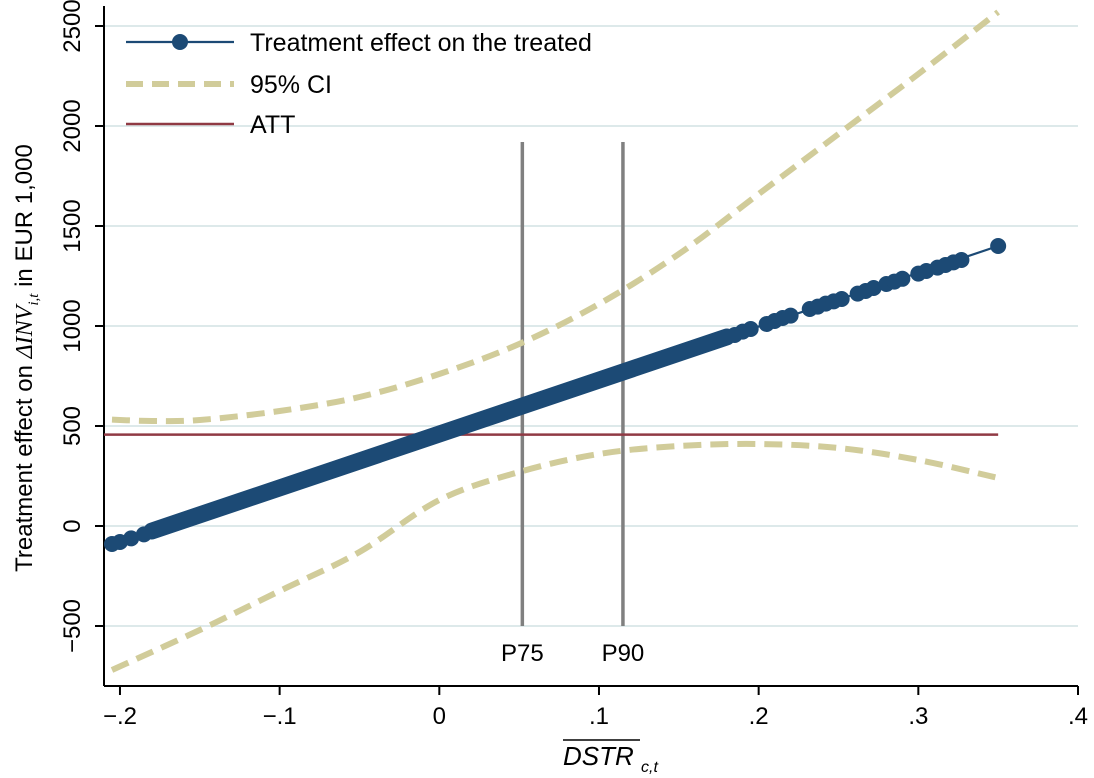 The width and height of the screenshot is (1094, 778). I want to click on y-axis-title: Treatment effect on ΔINVi,t in EUR 1,000, so click(26, 358).